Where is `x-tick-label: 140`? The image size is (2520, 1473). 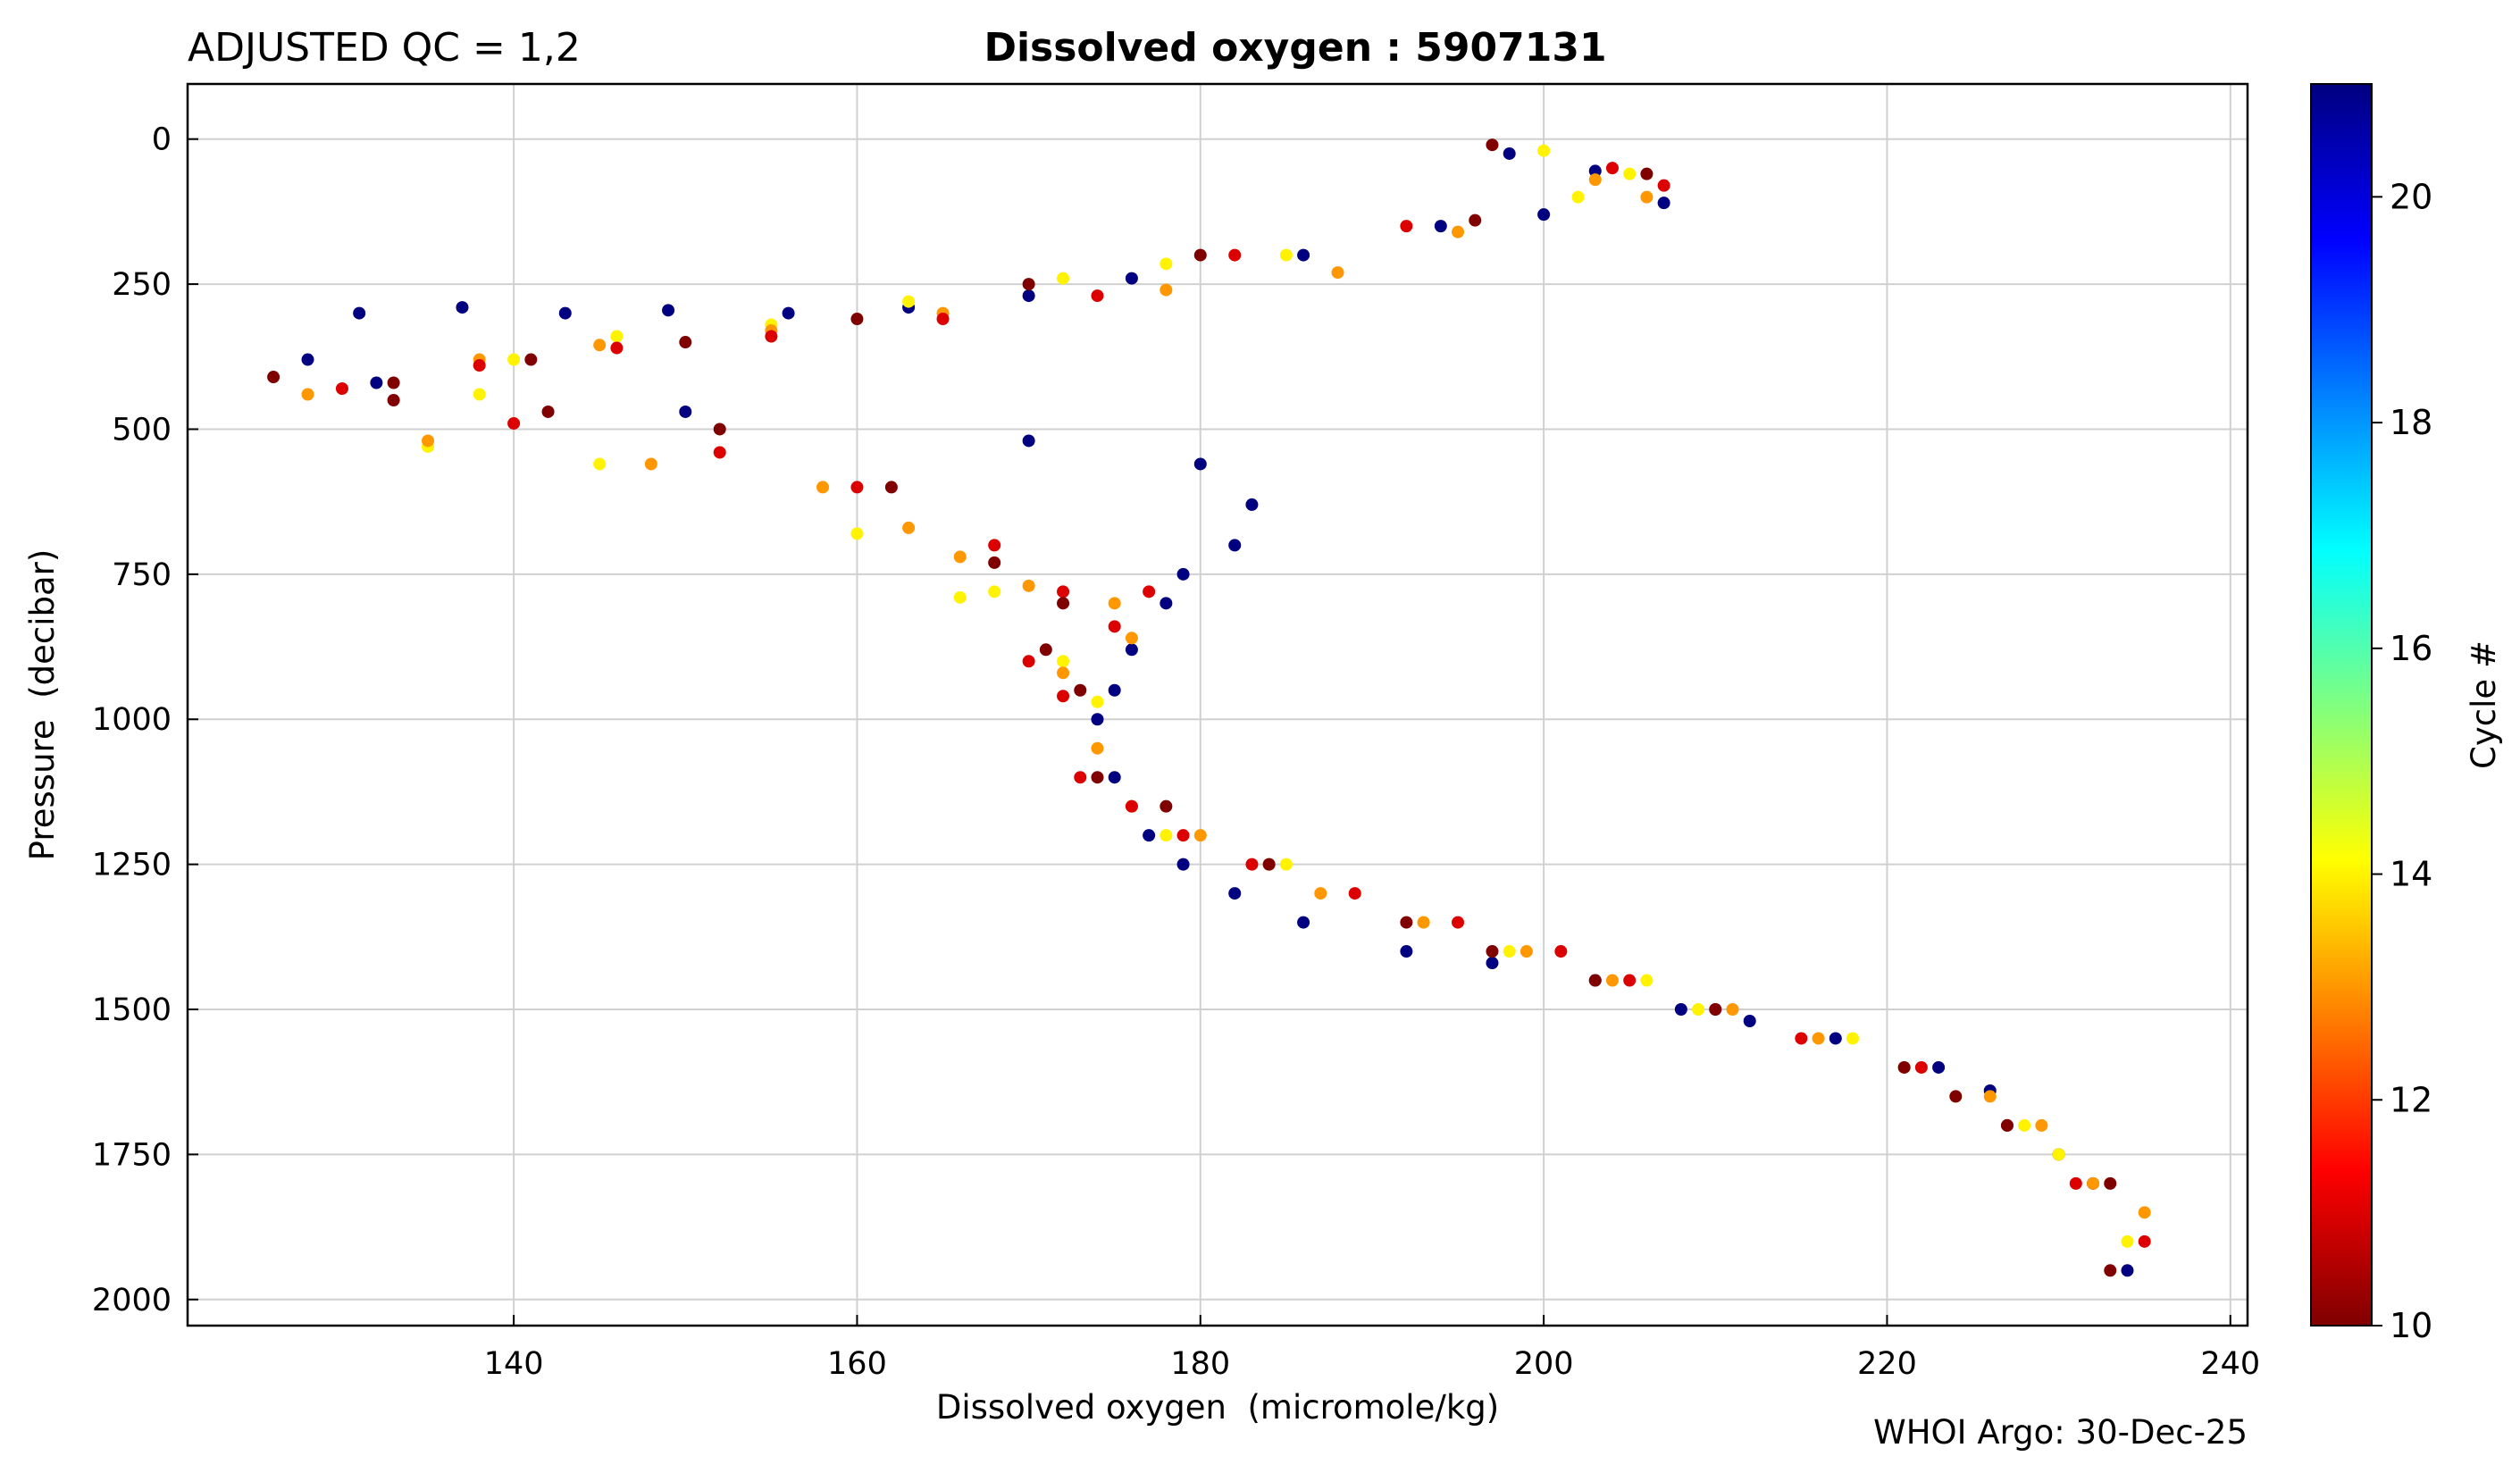
x-tick-label: 140 is located at coordinates (514, 1364).